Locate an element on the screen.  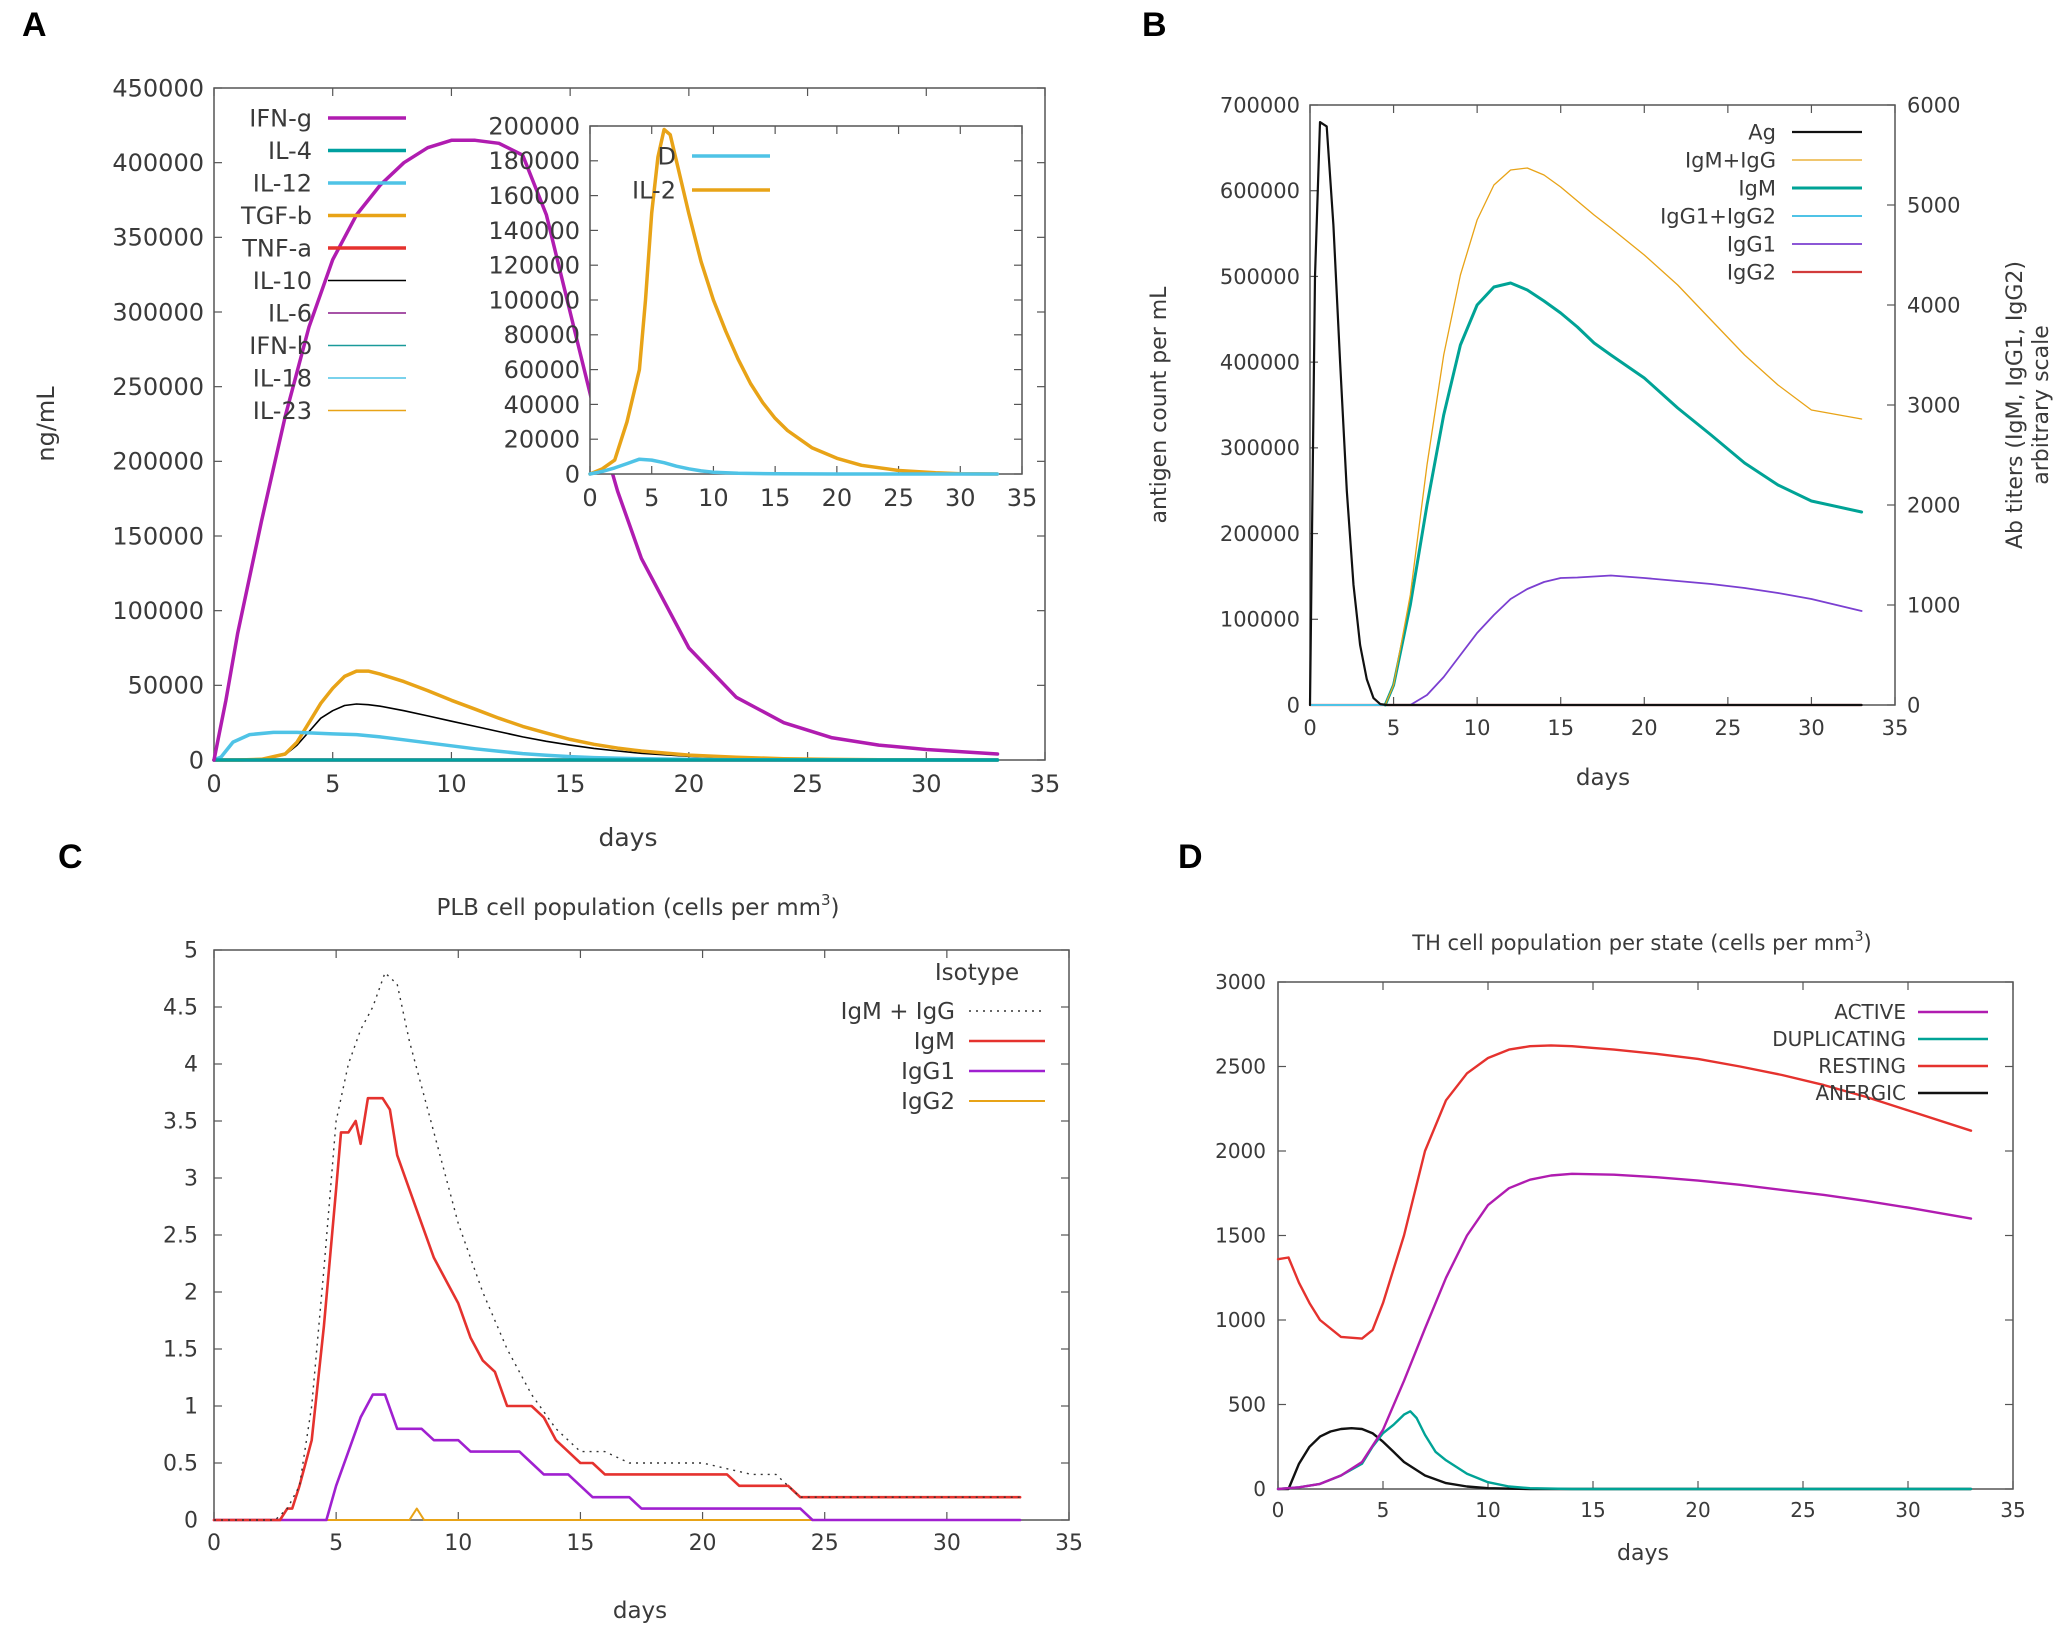
legend-label-il-12: IL-12 is located at coordinates (282, 183).